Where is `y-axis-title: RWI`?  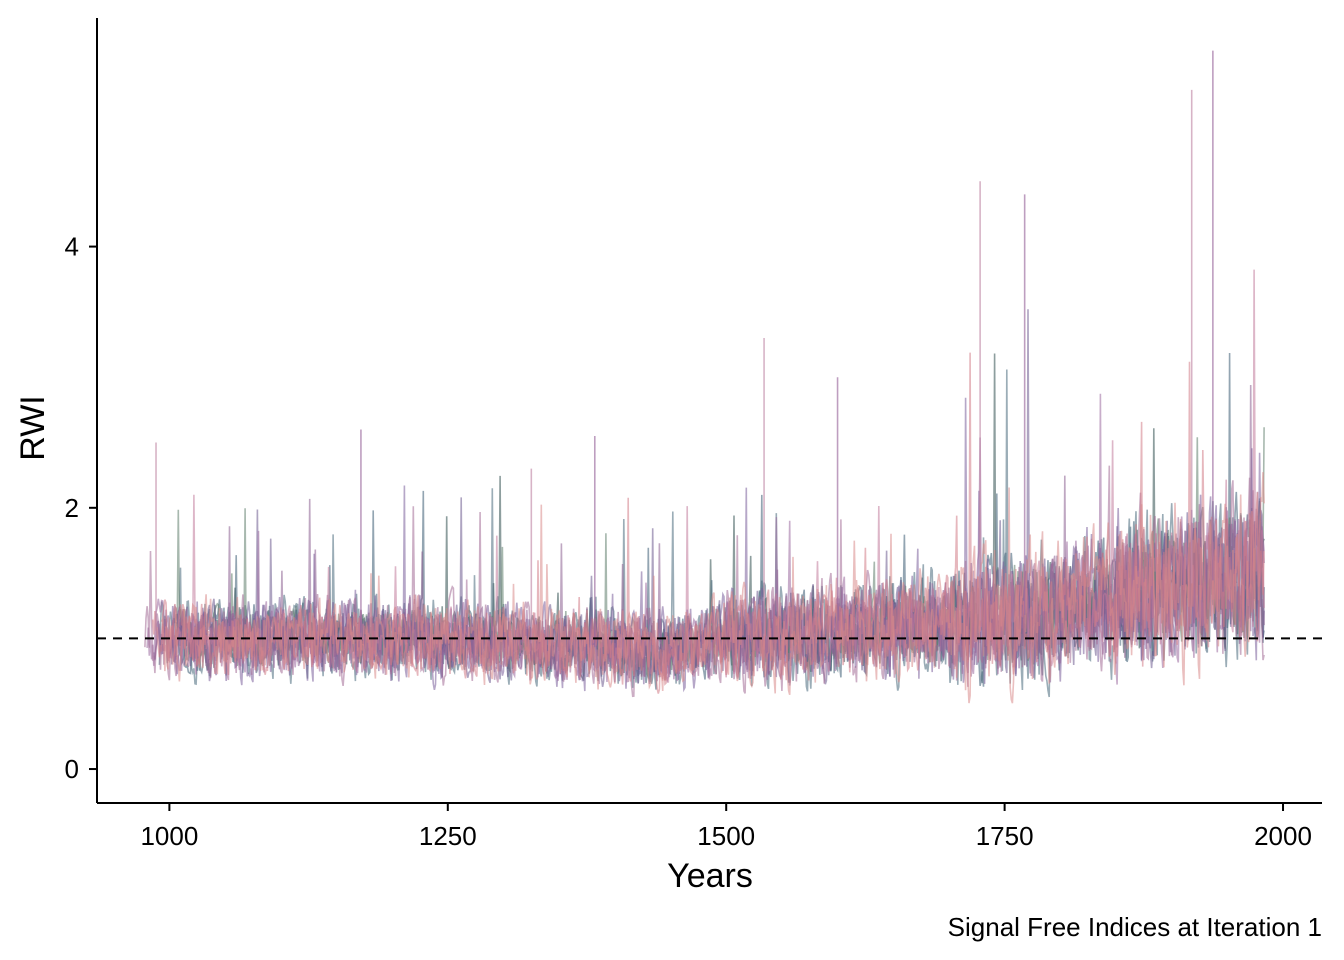 y-axis-title: RWI is located at coordinates (33, 427).